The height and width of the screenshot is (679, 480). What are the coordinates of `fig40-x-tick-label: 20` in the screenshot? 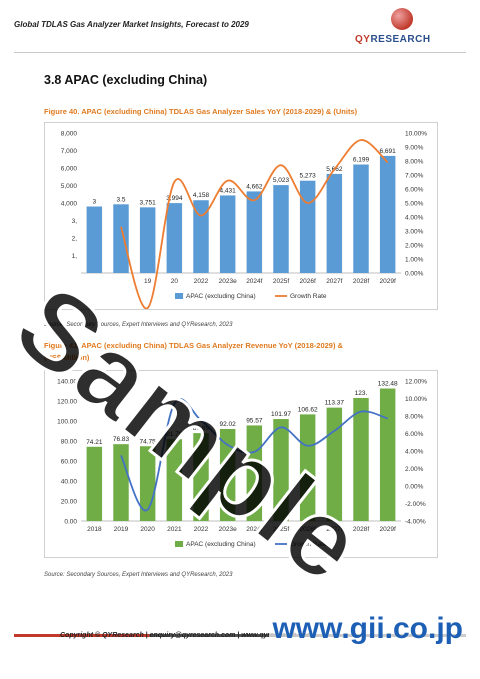 It's located at (175, 281).